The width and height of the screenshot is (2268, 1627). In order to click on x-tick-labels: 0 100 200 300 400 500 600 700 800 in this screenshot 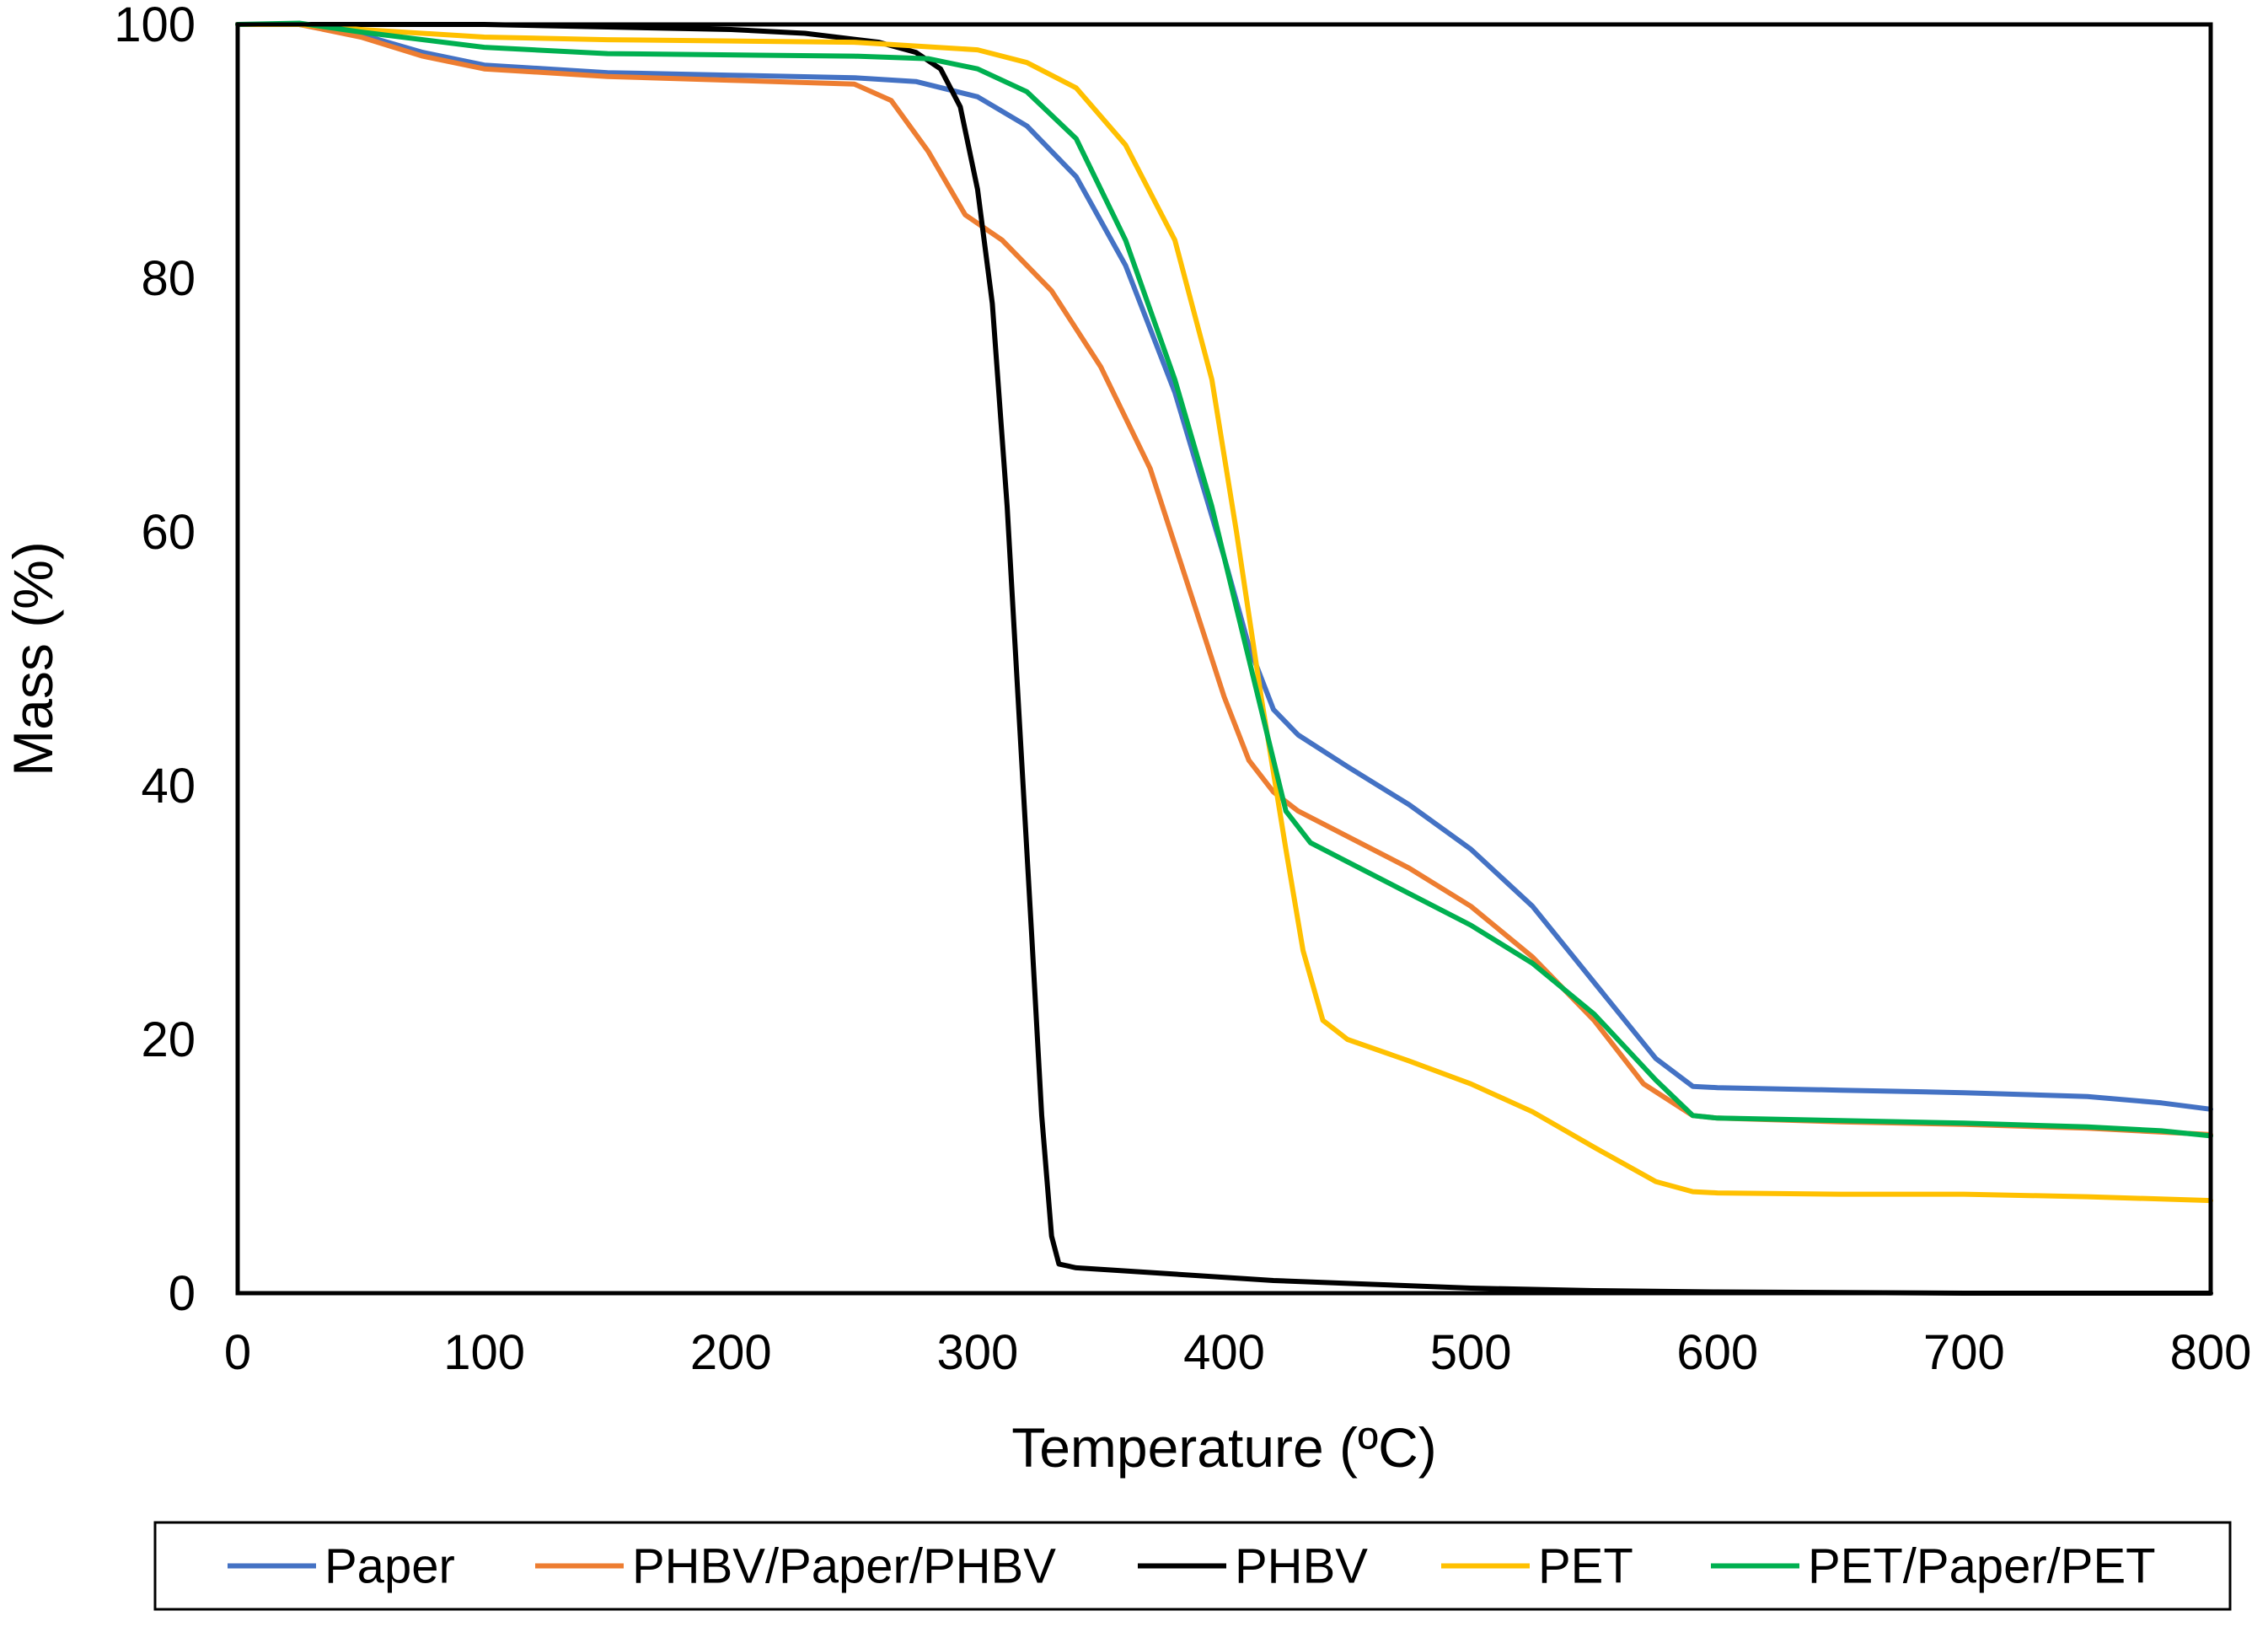, I will do `click(1238, 1353)`.